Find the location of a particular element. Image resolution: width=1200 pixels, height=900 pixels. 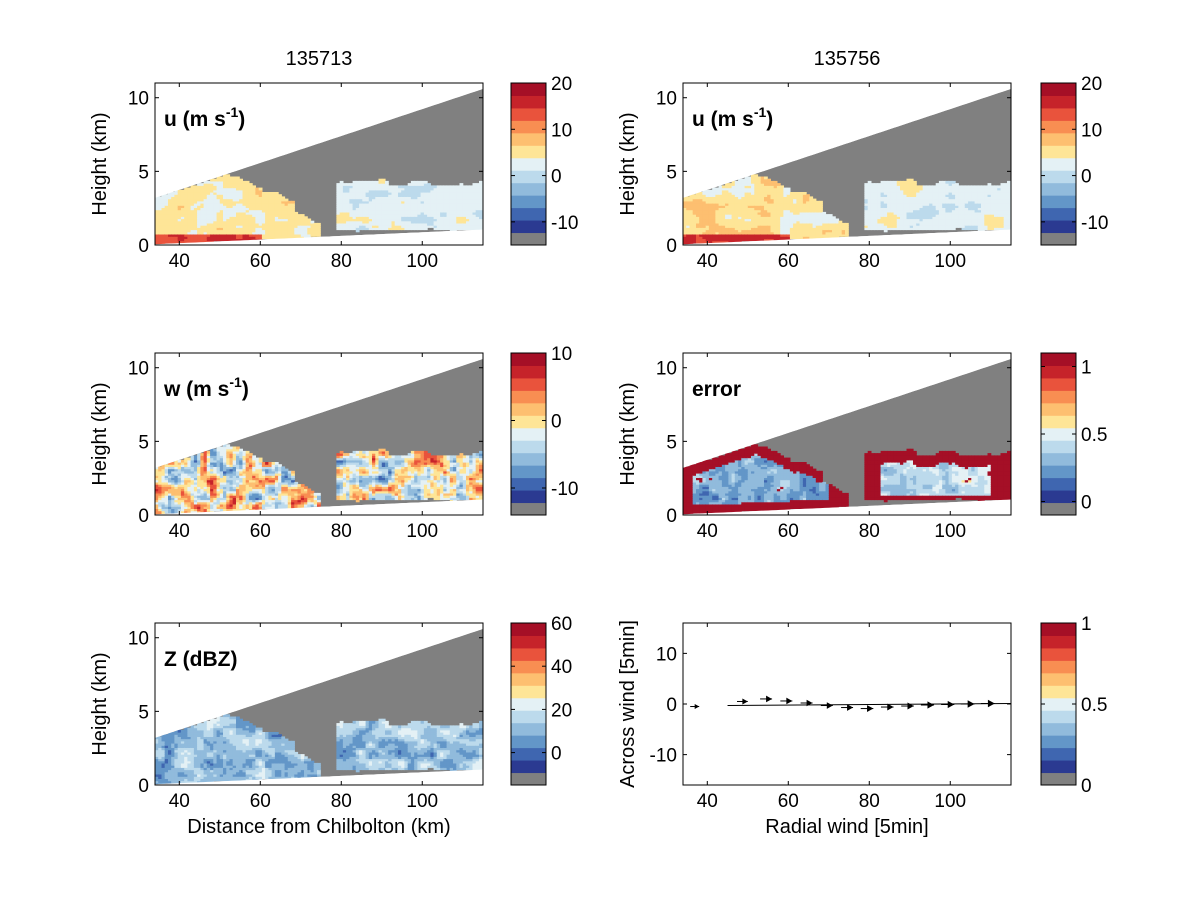

field-label-sup: -1 is located at coordinates (760, 112).